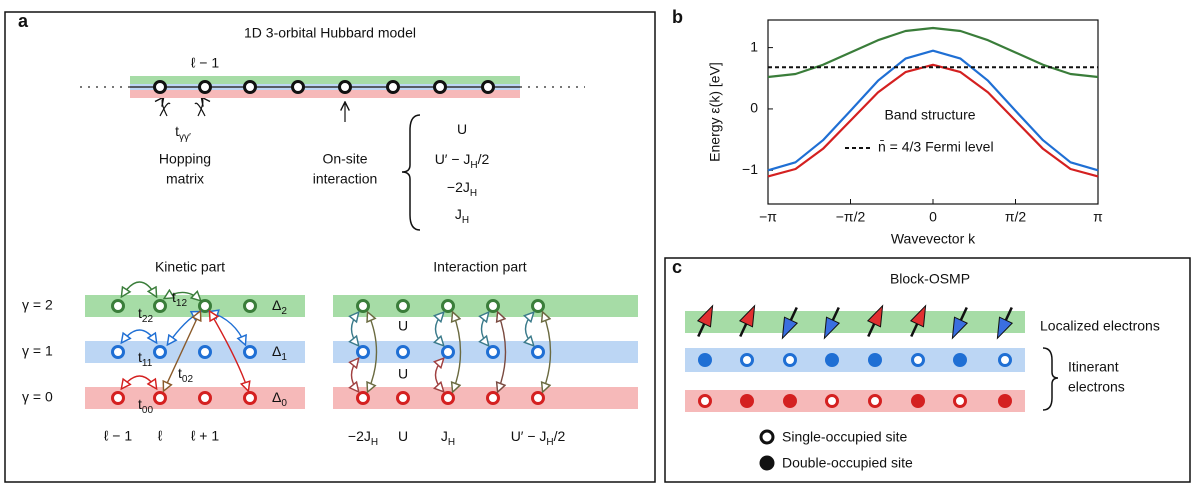 The width and height of the screenshot is (1198, 486). I want to click on hopping-label: t02, so click(185, 375).